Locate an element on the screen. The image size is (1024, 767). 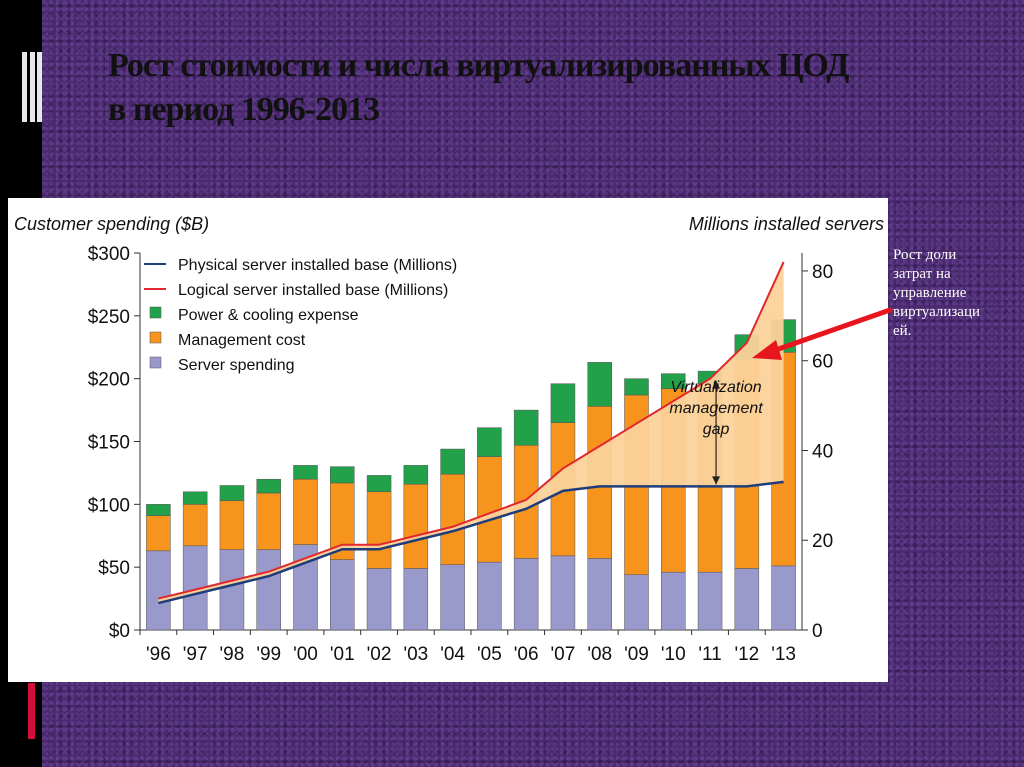
side-note-line: виртуализаци is located at coordinates (937, 312).